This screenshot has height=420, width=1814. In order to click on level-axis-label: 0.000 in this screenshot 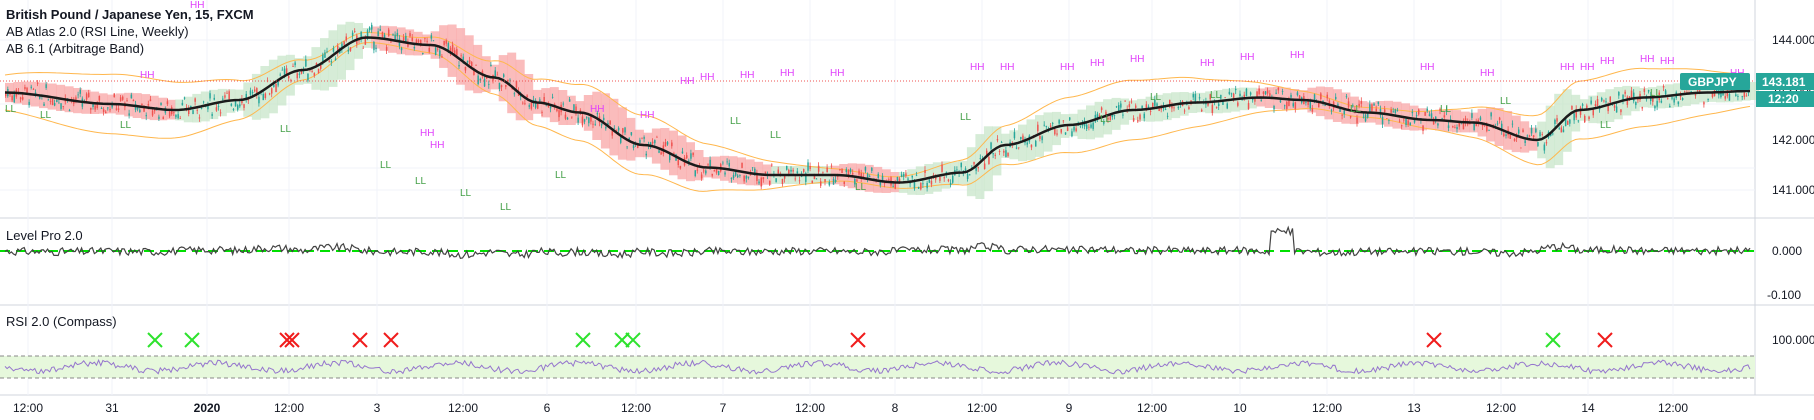, I will do `click(1787, 251)`.